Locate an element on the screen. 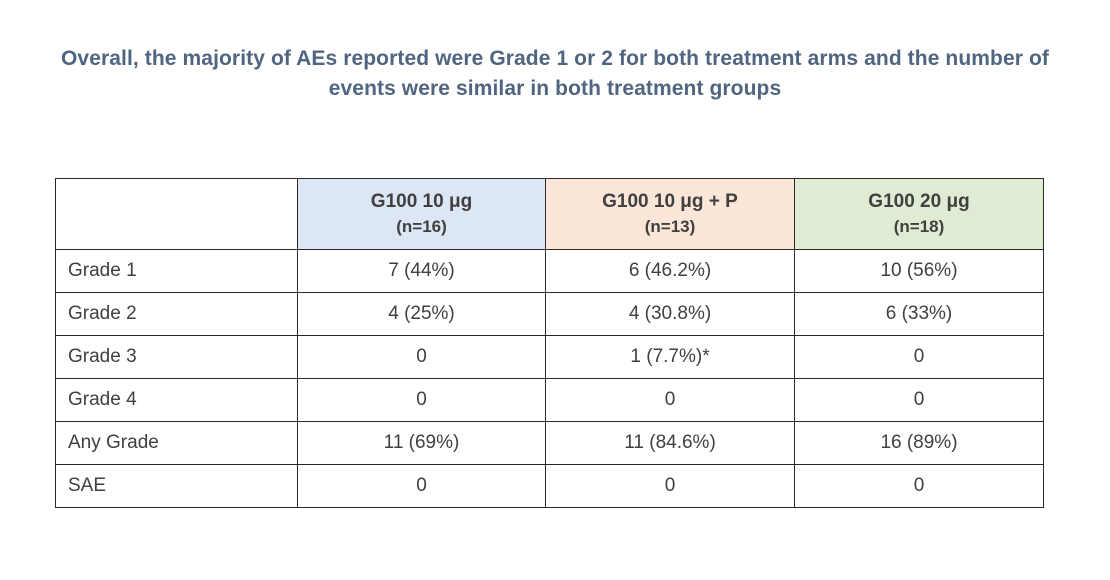 Image resolution: width=1110 pixels, height=580 pixels. arm-sample-size: (n=16) is located at coordinates (421, 226).